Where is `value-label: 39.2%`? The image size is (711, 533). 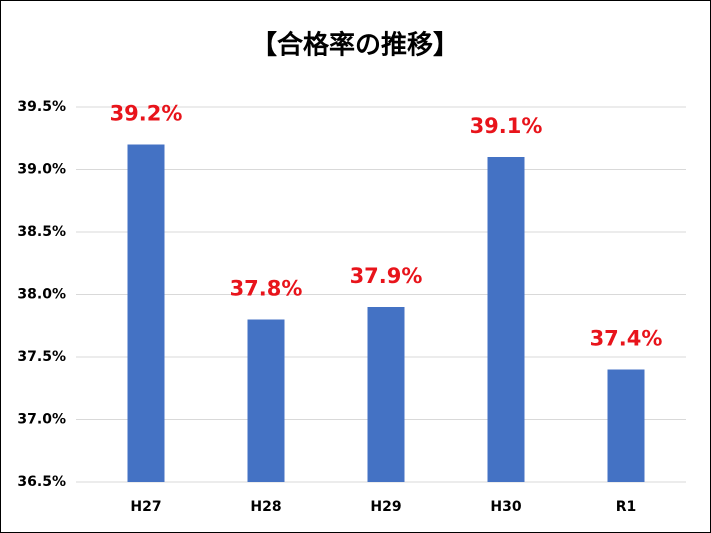
value-label: 39.2% is located at coordinates (146, 114).